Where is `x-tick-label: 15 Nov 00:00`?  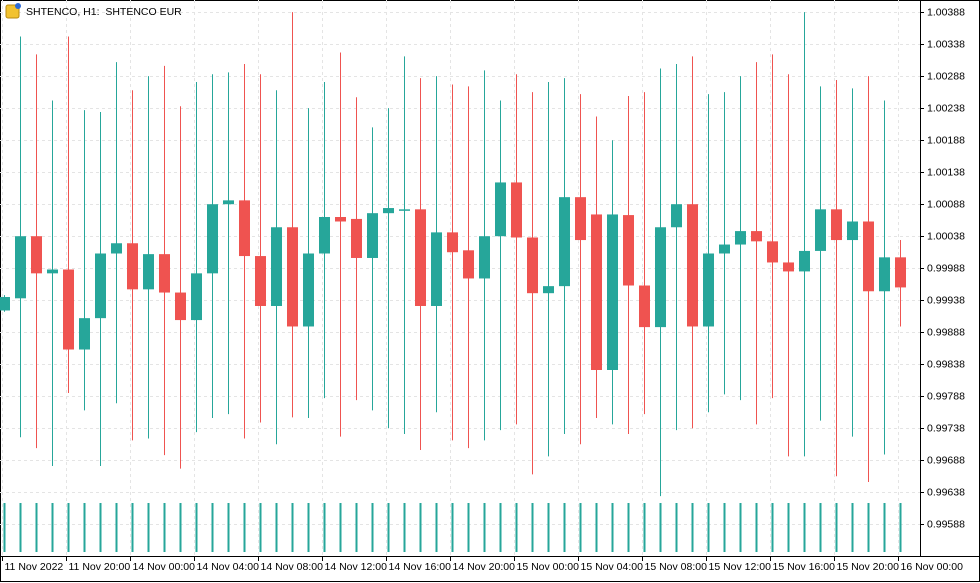 x-tick-label: 15 Nov 00:00 is located at coordinates (548, 567).